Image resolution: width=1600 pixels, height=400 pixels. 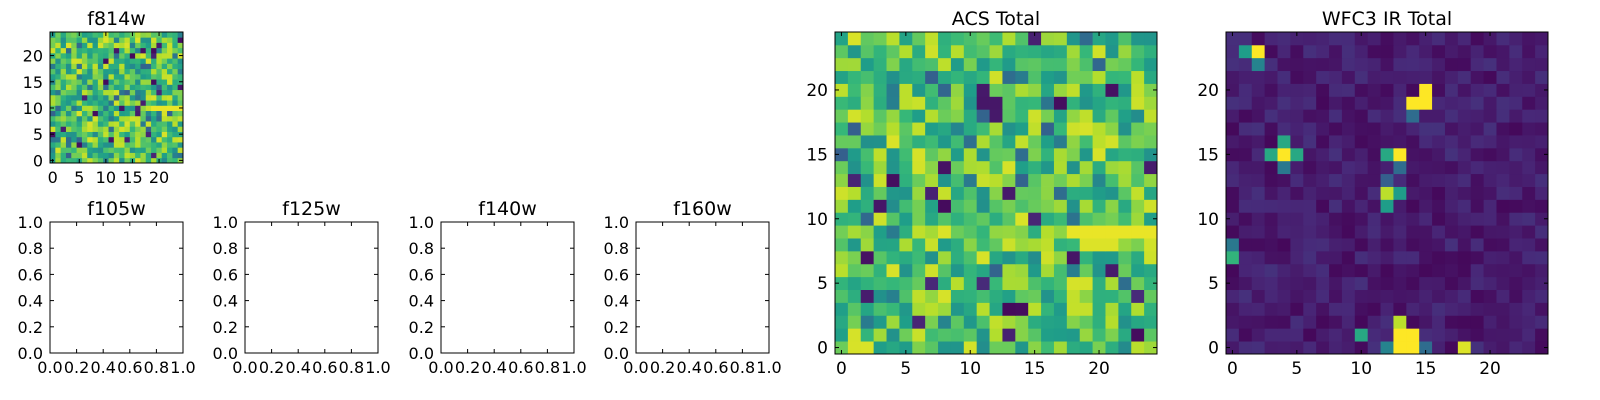 What do you see at coordinates (1232, 369) in the screenshot?
I see `x-tick-label: 0` at bounding box center [1232, 369].